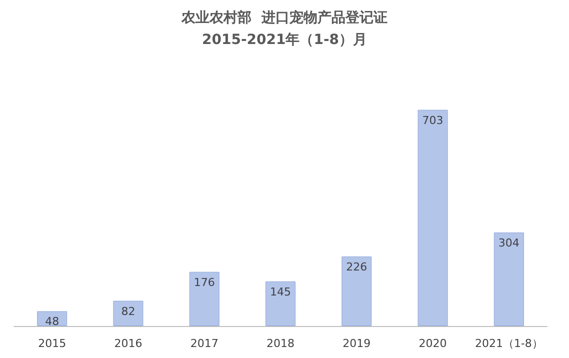  I want to click on data-label: 176, so click(204, 282).